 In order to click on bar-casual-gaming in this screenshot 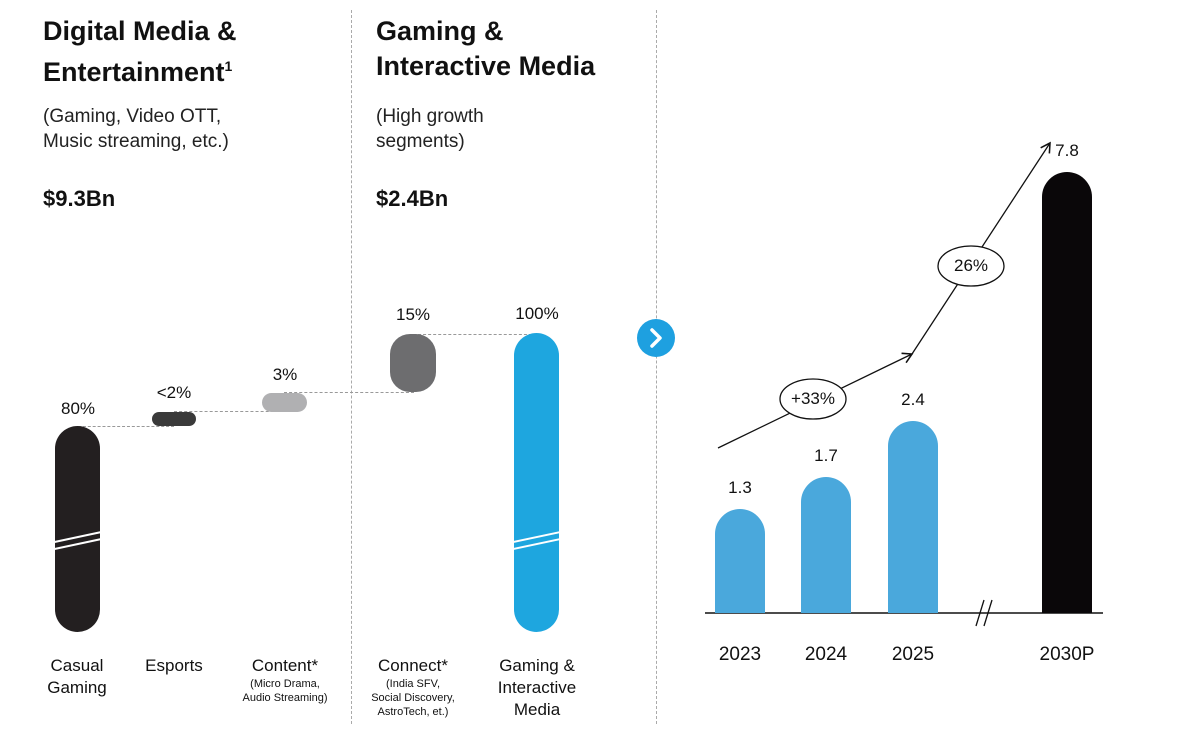, I will do `click(77, 529)`.